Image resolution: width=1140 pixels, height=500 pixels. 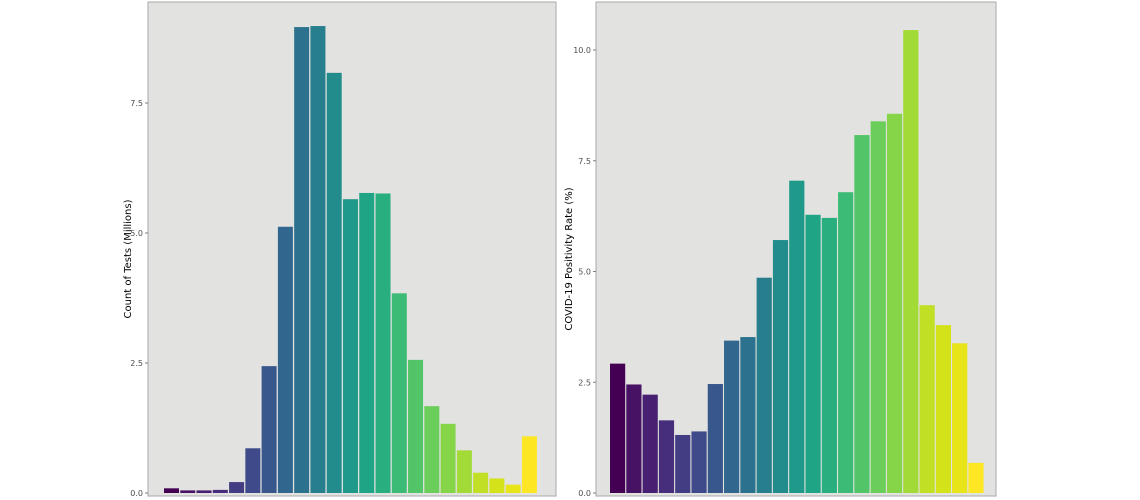 I want to click on positivity-rate-y-tick-label: 2.5, so click(x=584, y=382).